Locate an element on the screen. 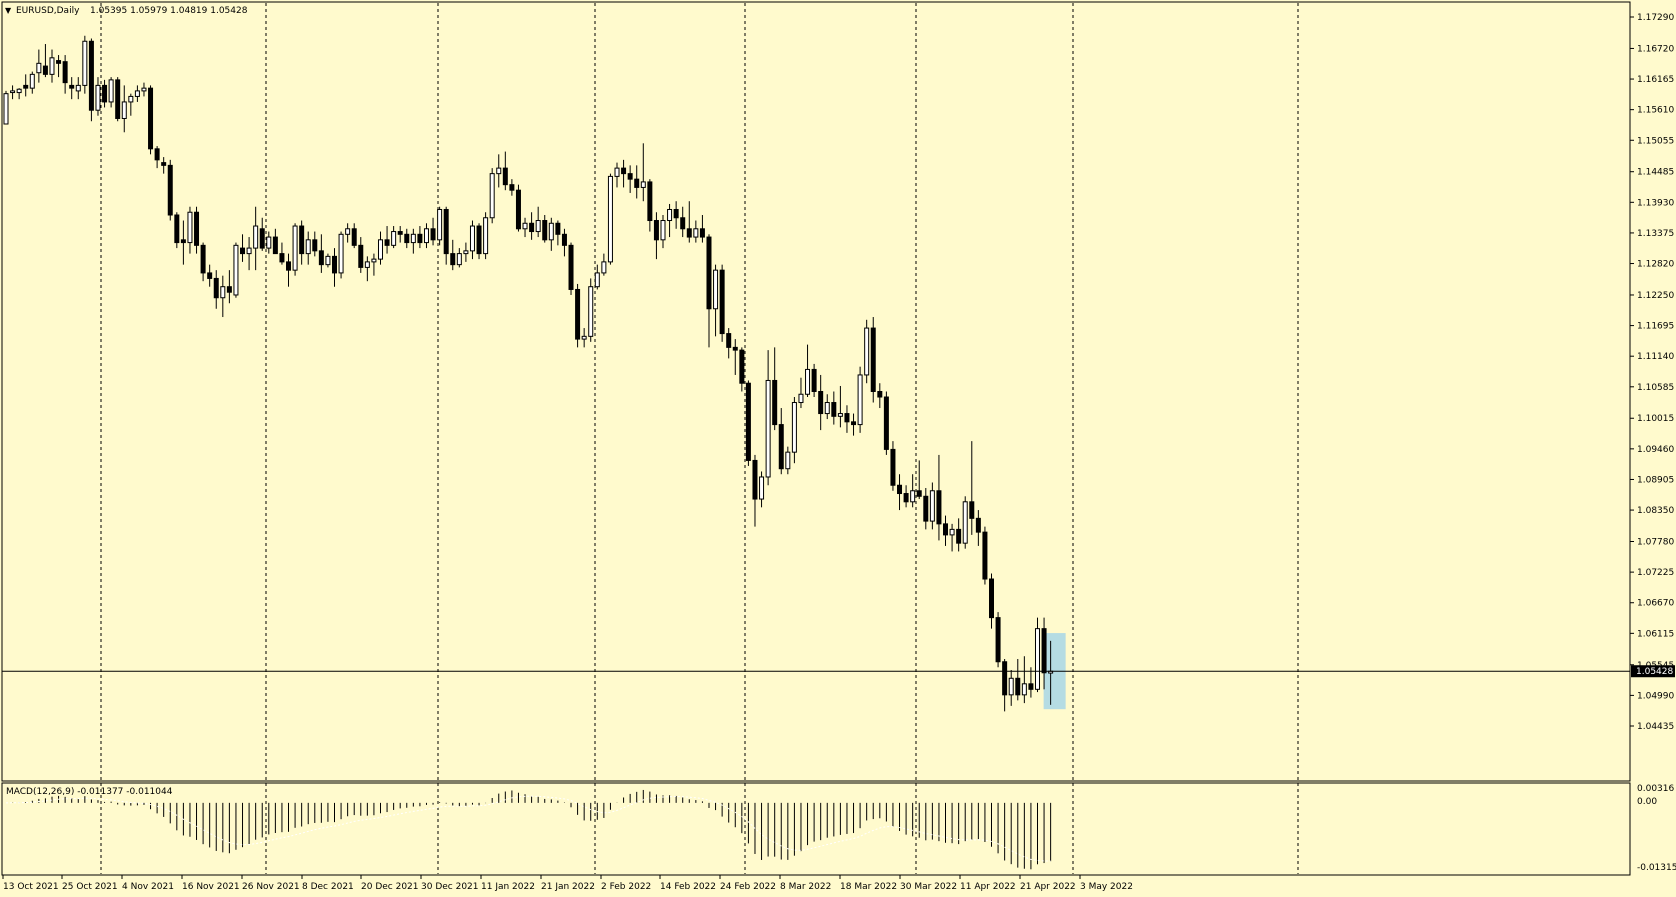 This screenshot has width=1676, height=897. macd-frame is located at coordinates (816, 829).